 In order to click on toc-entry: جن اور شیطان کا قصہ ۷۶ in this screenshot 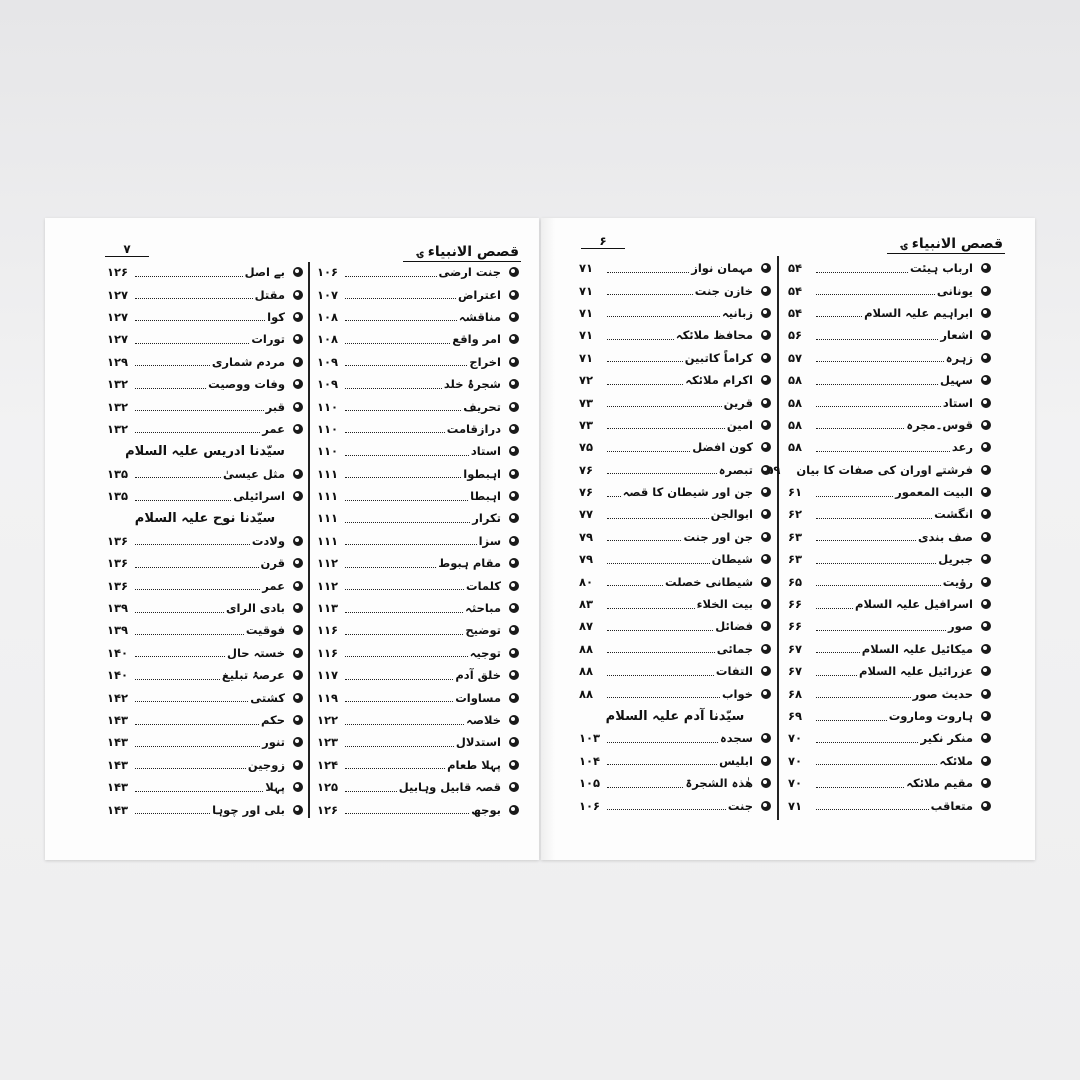, I will do `click(675, 492)`.